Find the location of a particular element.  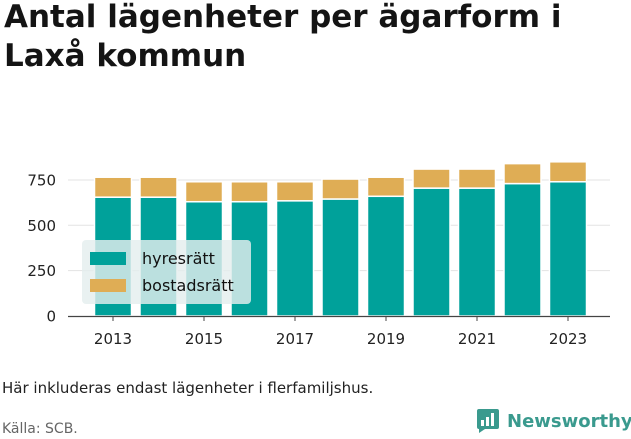

bar-segment-bostadsratt-2023 is located at coordinates (568, 172).